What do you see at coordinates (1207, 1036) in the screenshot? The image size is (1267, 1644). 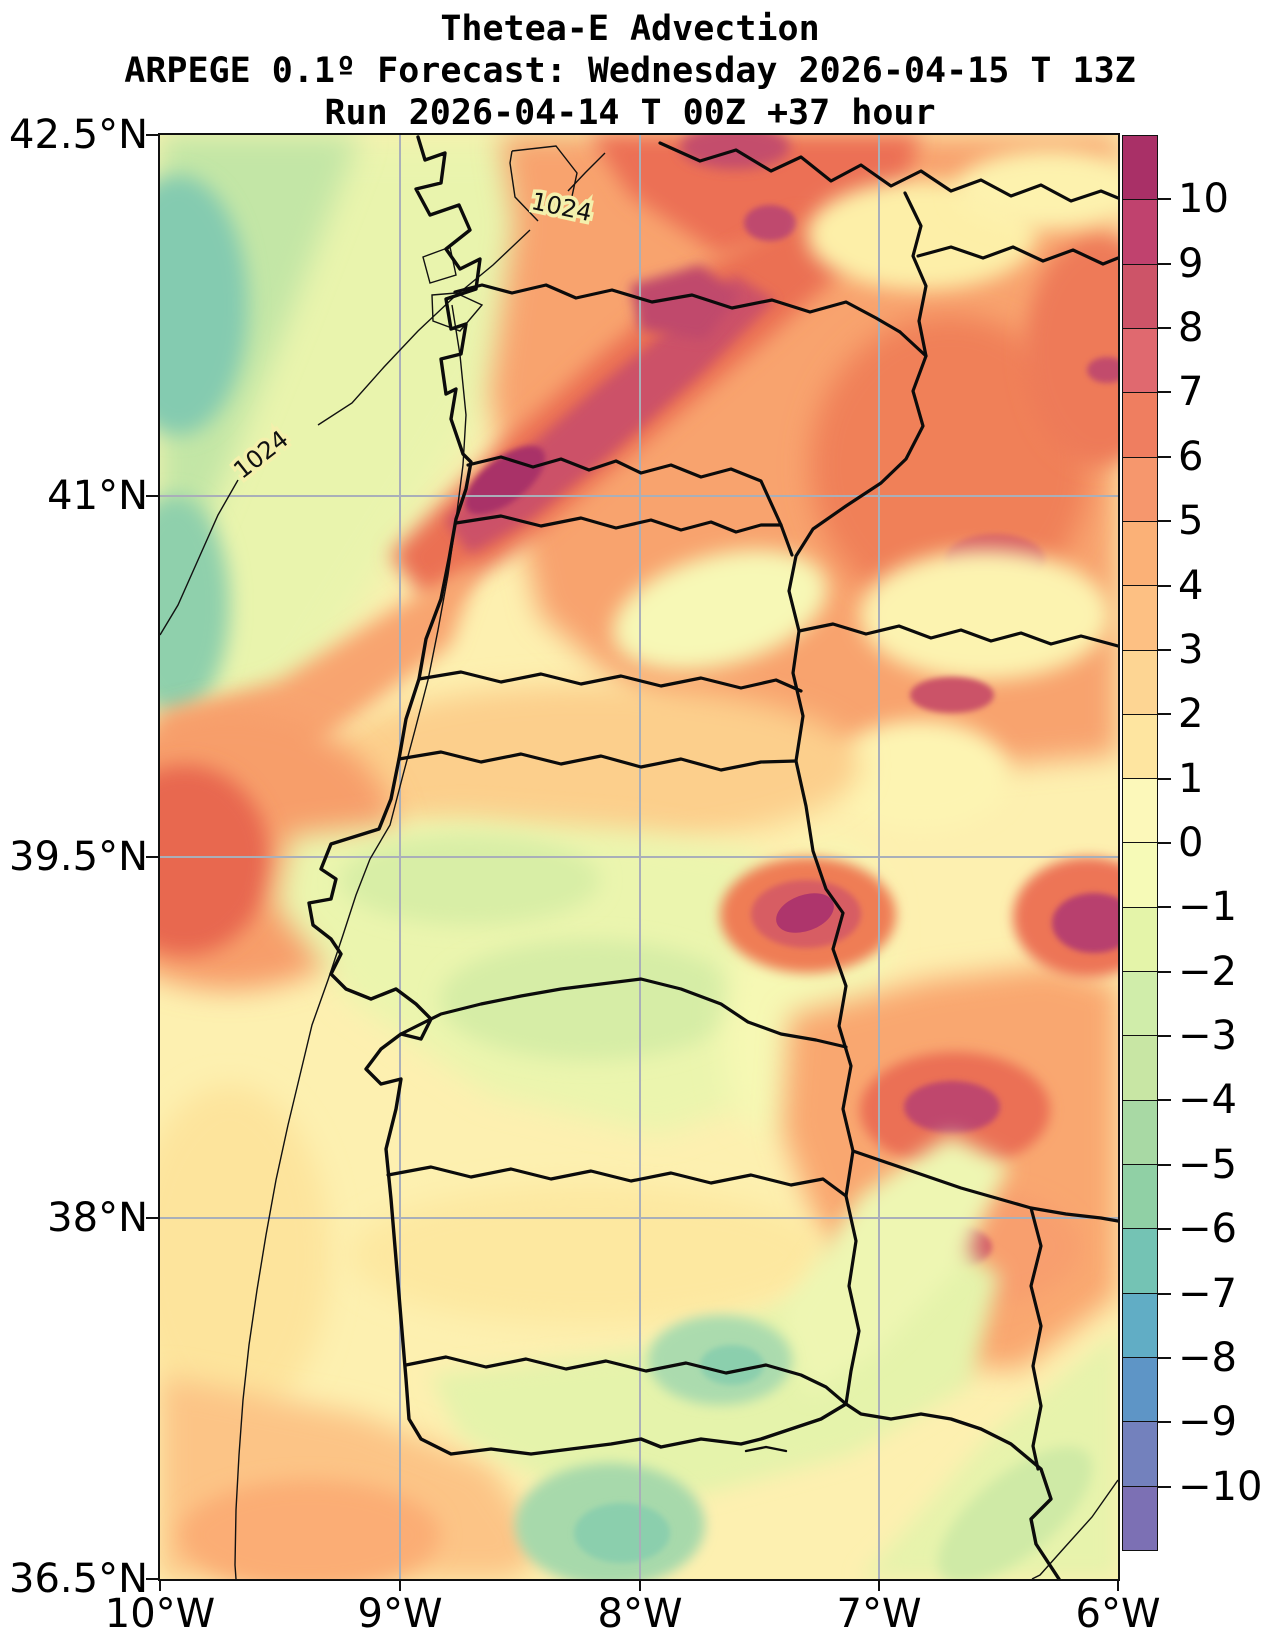 I see `colorbar-tick-label-13: −3` at bounding box center [1207, 1036].